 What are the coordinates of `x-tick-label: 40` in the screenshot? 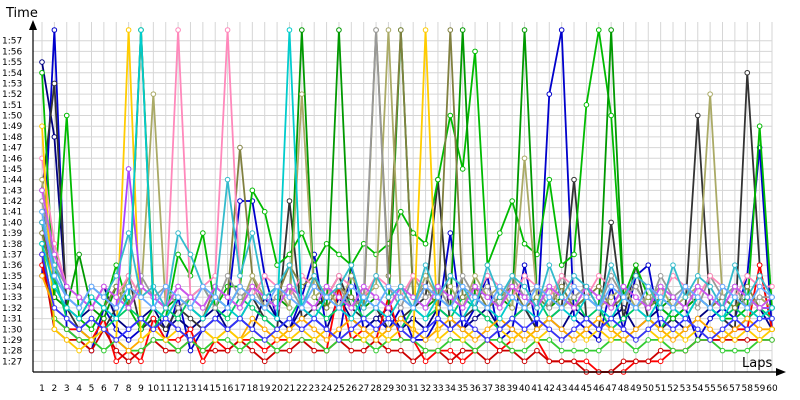 It's located at (525, 389).